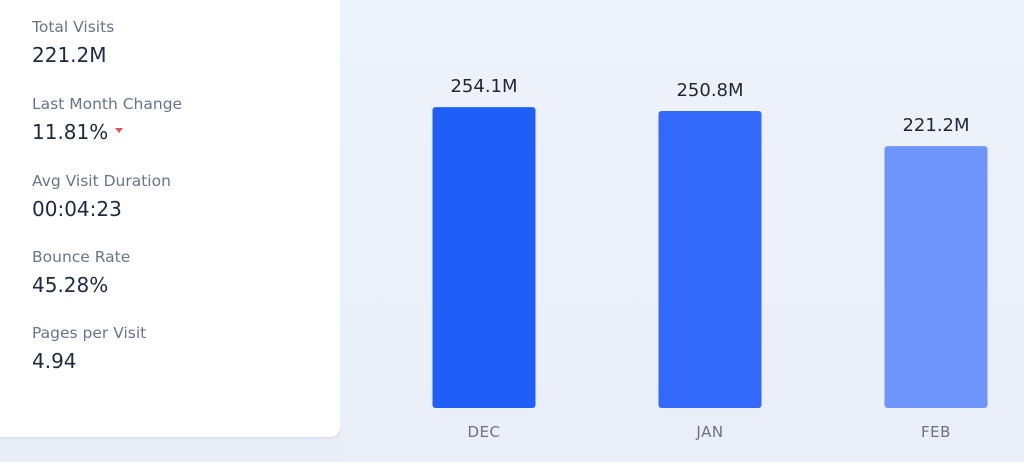  I want to click on metric-label: Avg Visit Duration, so click(101, 181).